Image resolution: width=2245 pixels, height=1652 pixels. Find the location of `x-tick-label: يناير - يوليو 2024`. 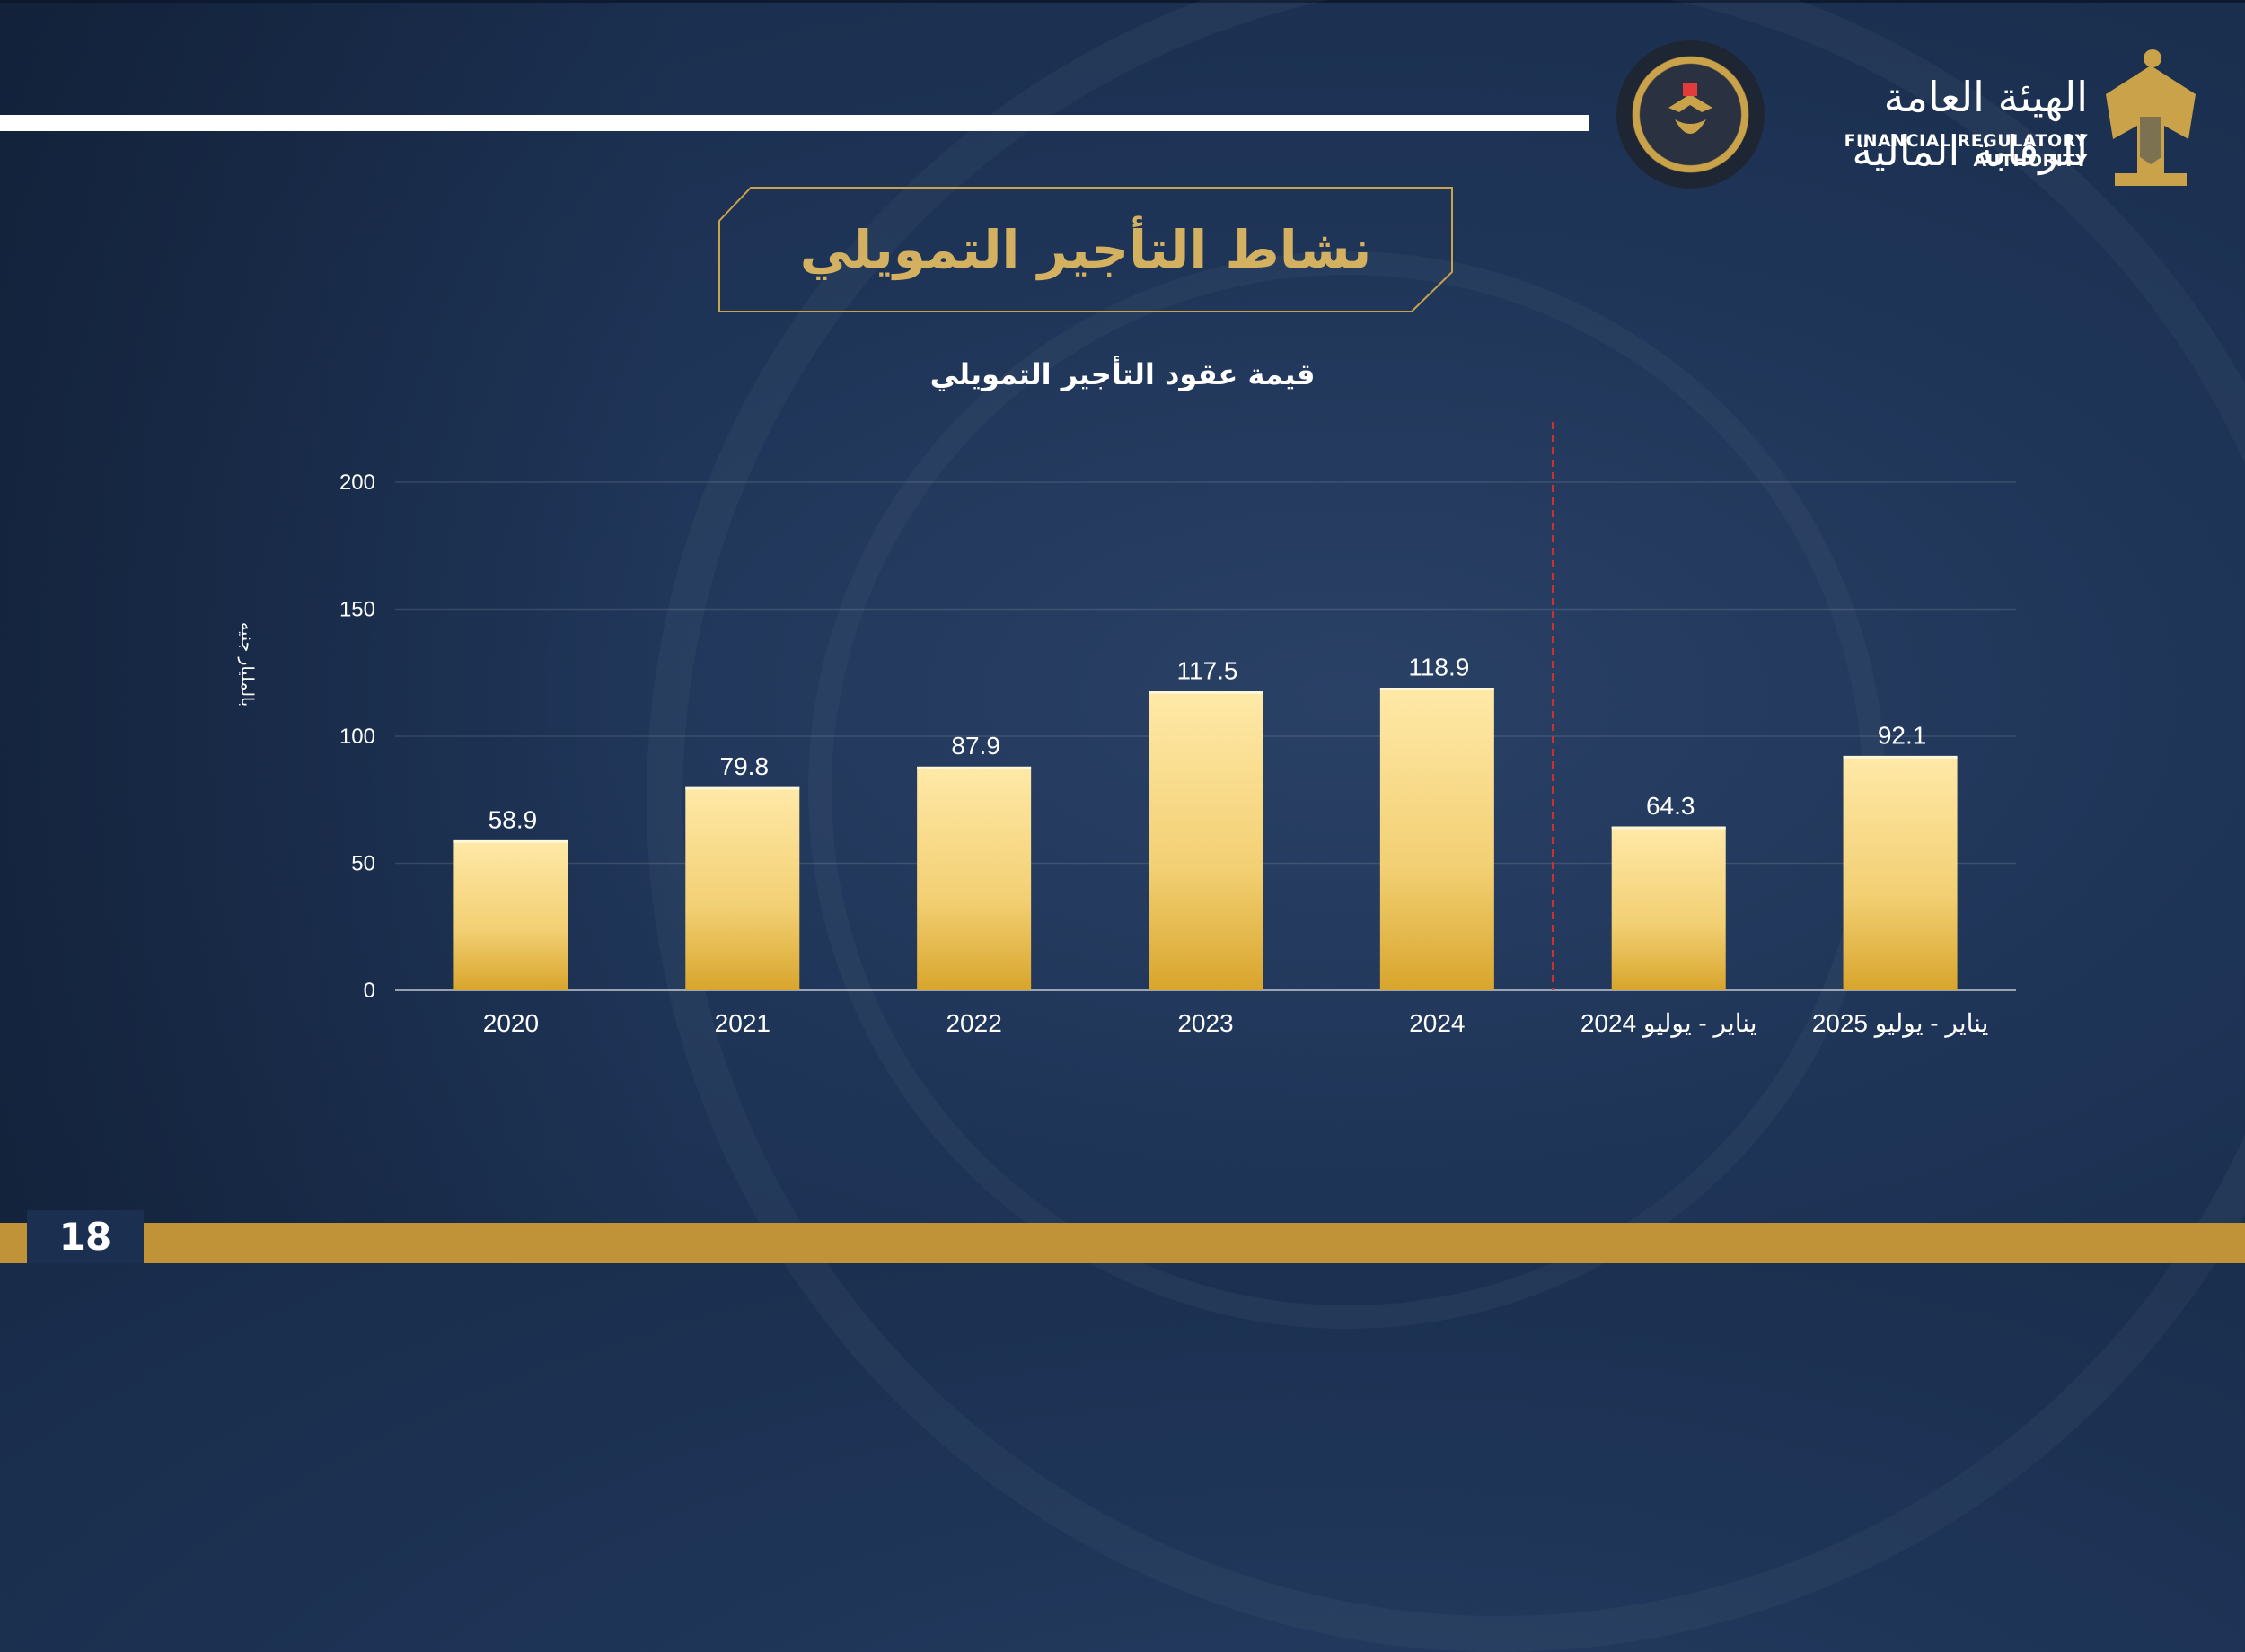

x-tick-label: يناير - يوليو 2024 is located at coordinates (1668, 1023).